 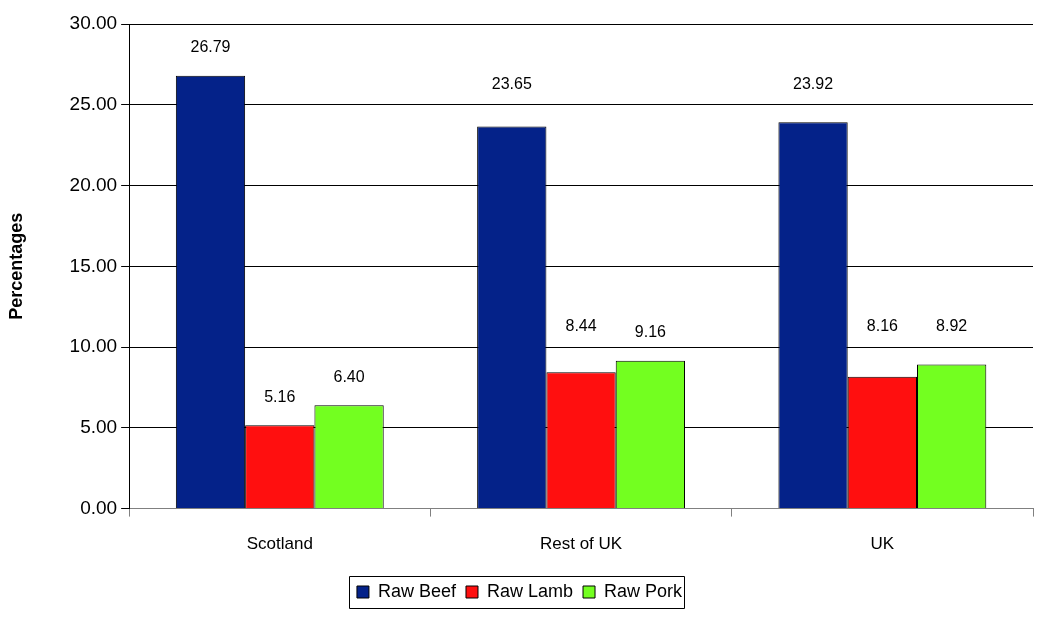 What do you see at coordinates (93, 265) in the screenshot?
I see `y-tick-label: 15.00` at bounding box center [93, 265].